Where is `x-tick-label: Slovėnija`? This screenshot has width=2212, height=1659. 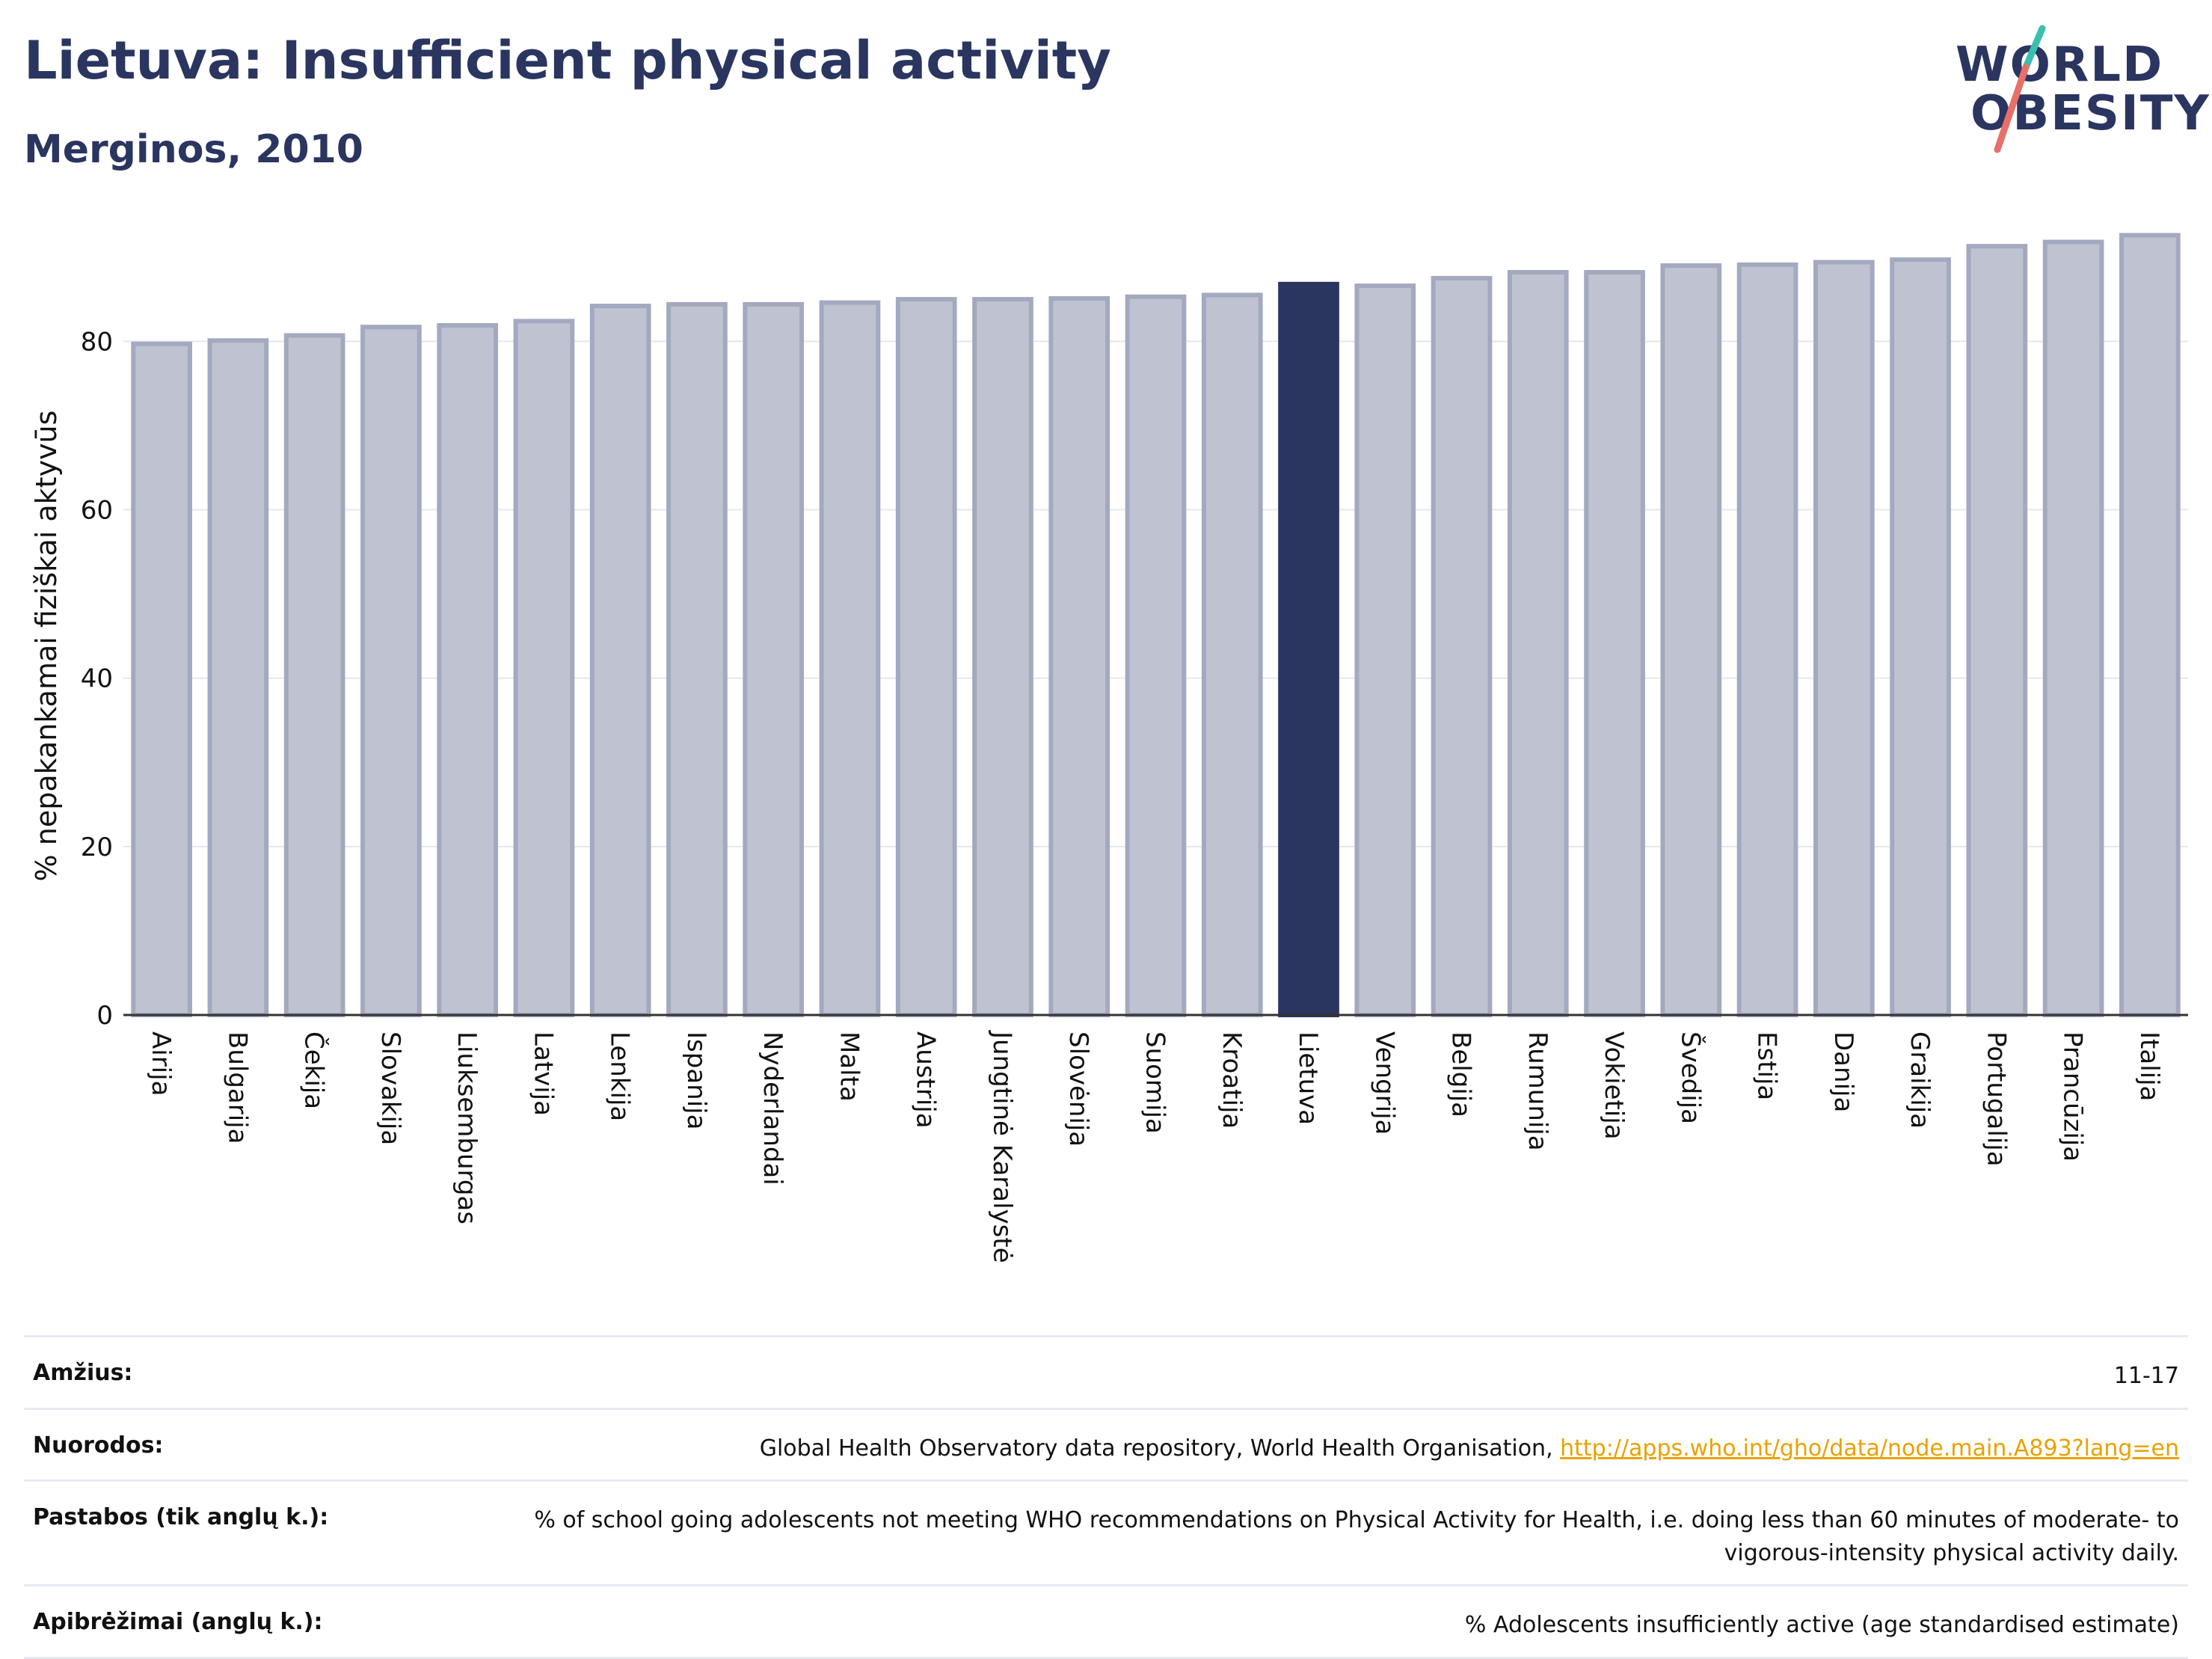
x-tick-label: Slovėnija is located at coordinates (1078, 1089).